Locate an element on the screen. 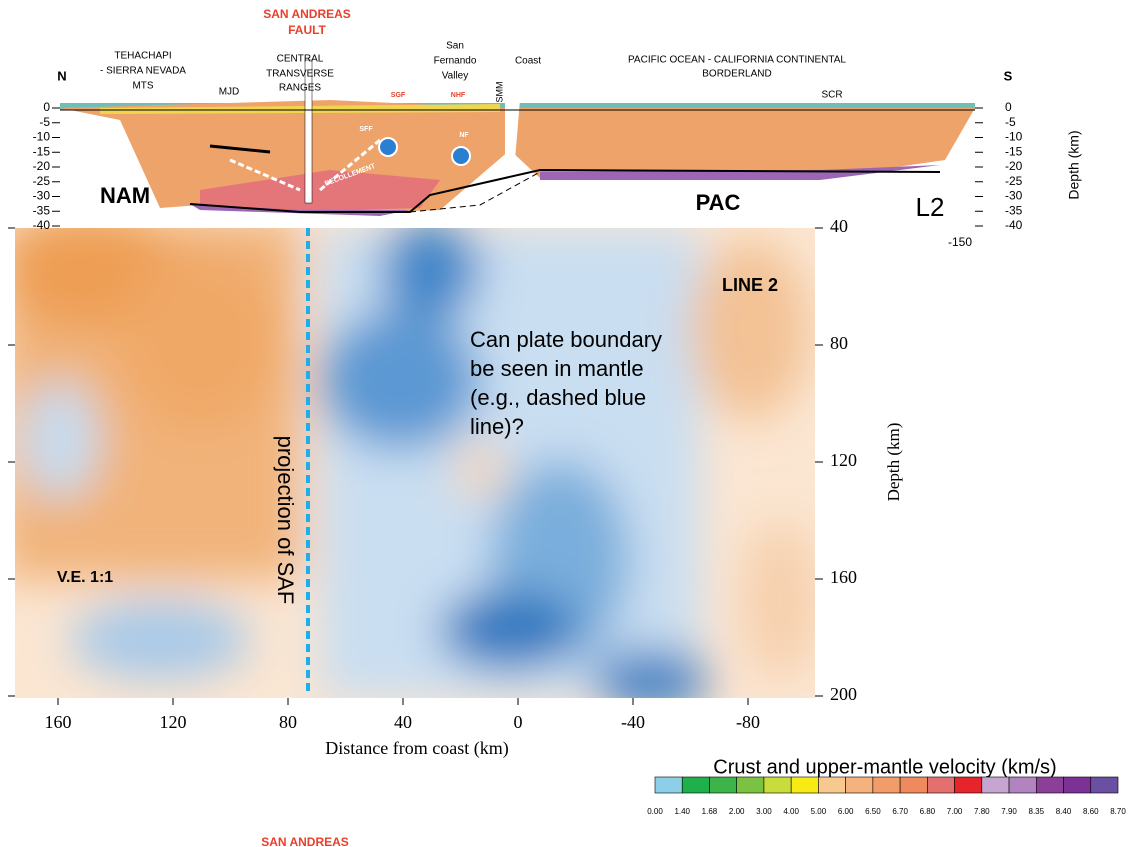 This screenshot has width=1132, height=847. y-axis-label: Depth (km) is located at coordinates (893, 462).